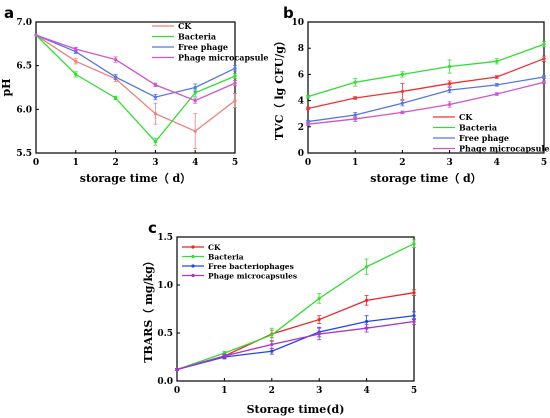 The width and height of the screenshot is (550, 418). I want to click on y-tick-label: 0.5, so click(165, 334).